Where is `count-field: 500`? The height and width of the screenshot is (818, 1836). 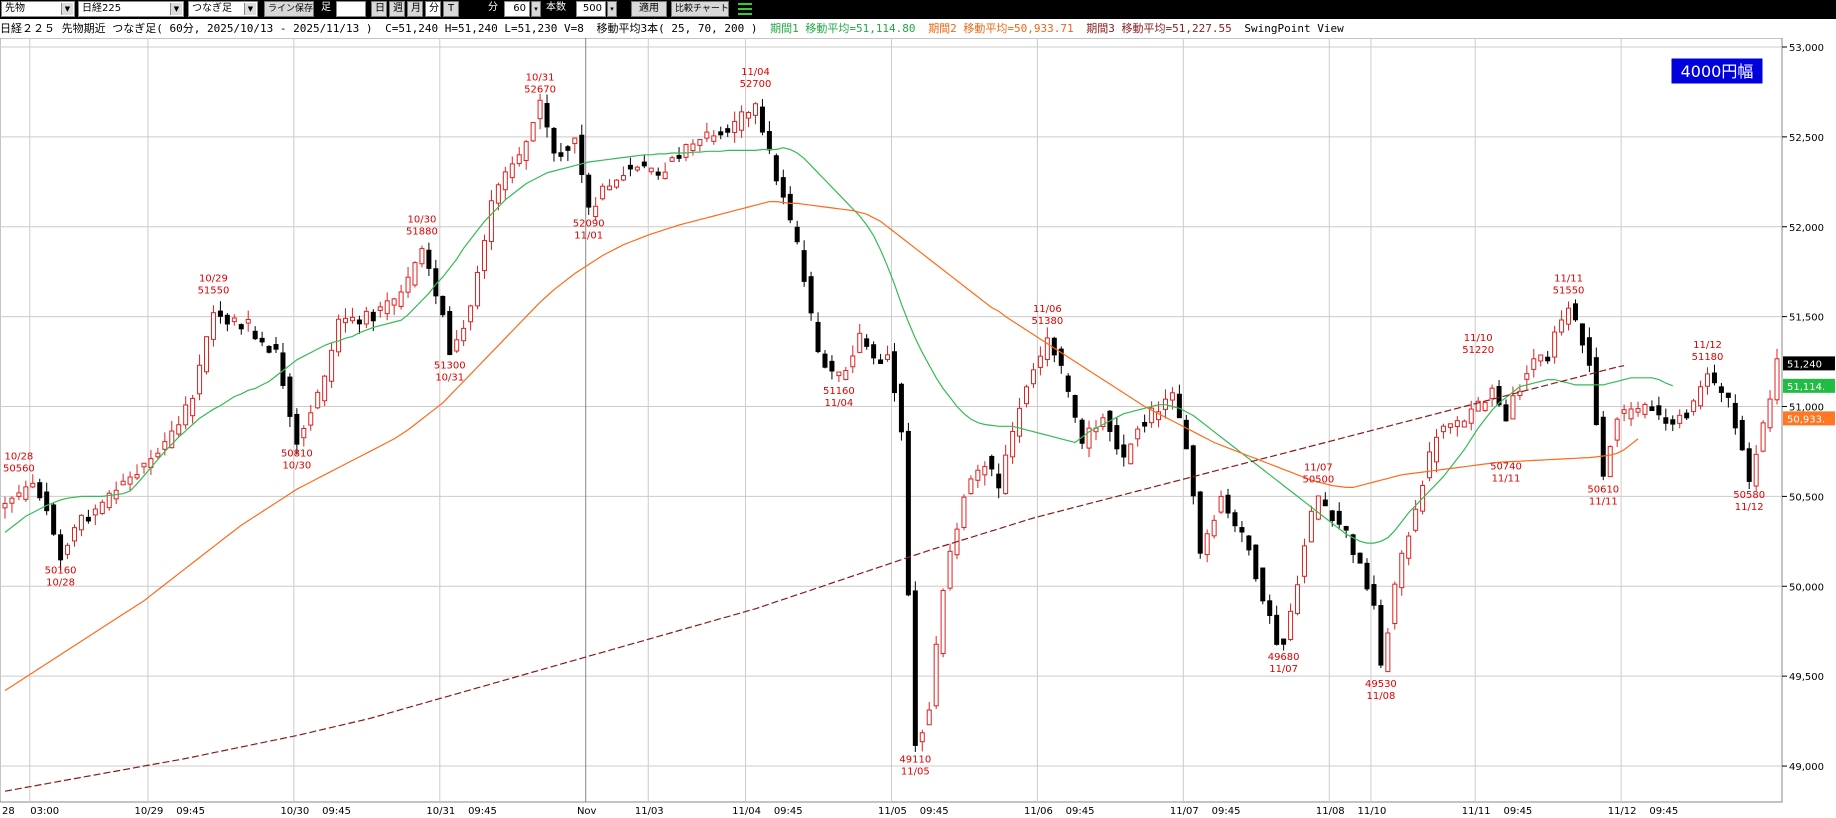 count-field: 500 is located at coordinates (591, 9).